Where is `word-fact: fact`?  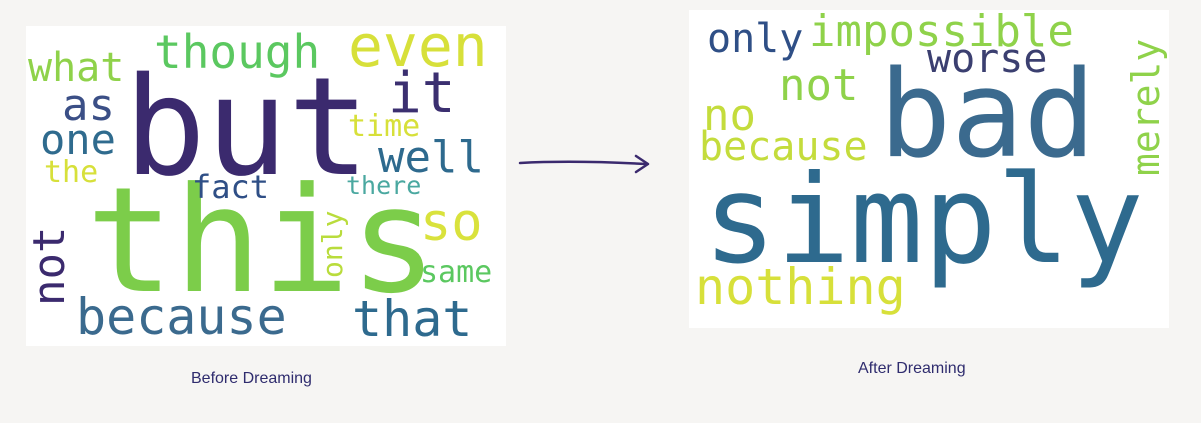
word-fact: fact is located at coordinates (230, 187).